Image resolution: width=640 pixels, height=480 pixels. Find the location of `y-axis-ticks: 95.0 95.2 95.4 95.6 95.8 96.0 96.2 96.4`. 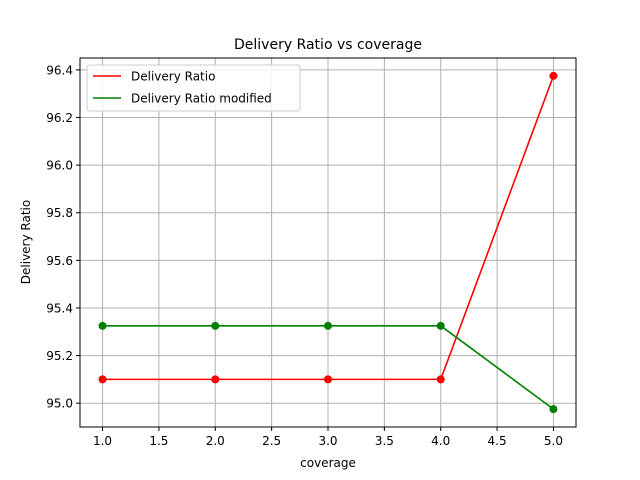

y-axis-ticks: 95.0 95.2 95.4 95.6 95.8 96.0 96.2 96.4 is located at coordinates (63, 237).